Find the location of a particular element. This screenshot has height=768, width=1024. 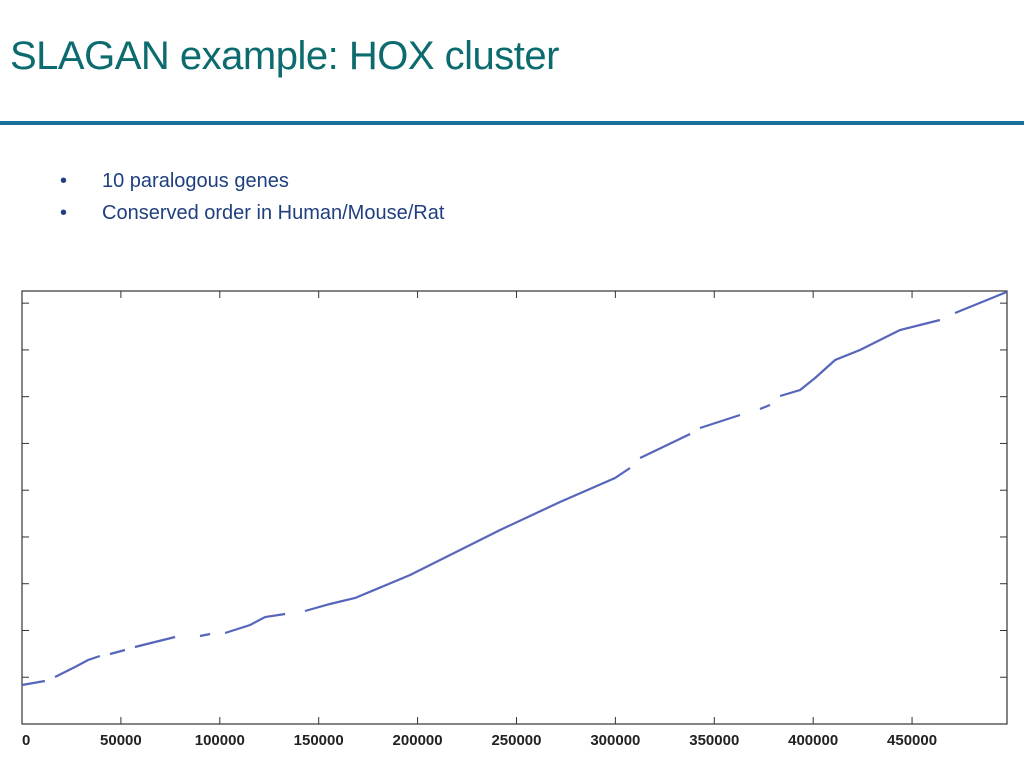

bullet: • 10 paralogous genes is located at coordinates (174, 181).